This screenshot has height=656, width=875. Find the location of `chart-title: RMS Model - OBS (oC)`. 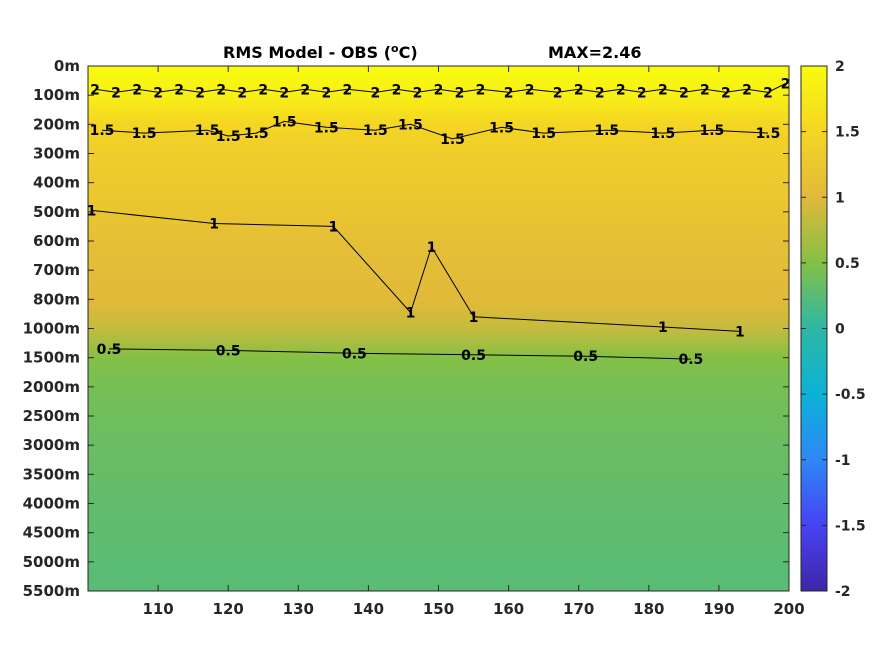

chart-title: RMS Model - OBS (oC) is located at coordinates (320, 52).